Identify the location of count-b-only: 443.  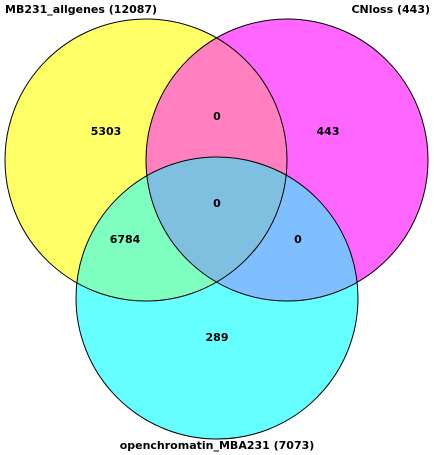
(328, 131).